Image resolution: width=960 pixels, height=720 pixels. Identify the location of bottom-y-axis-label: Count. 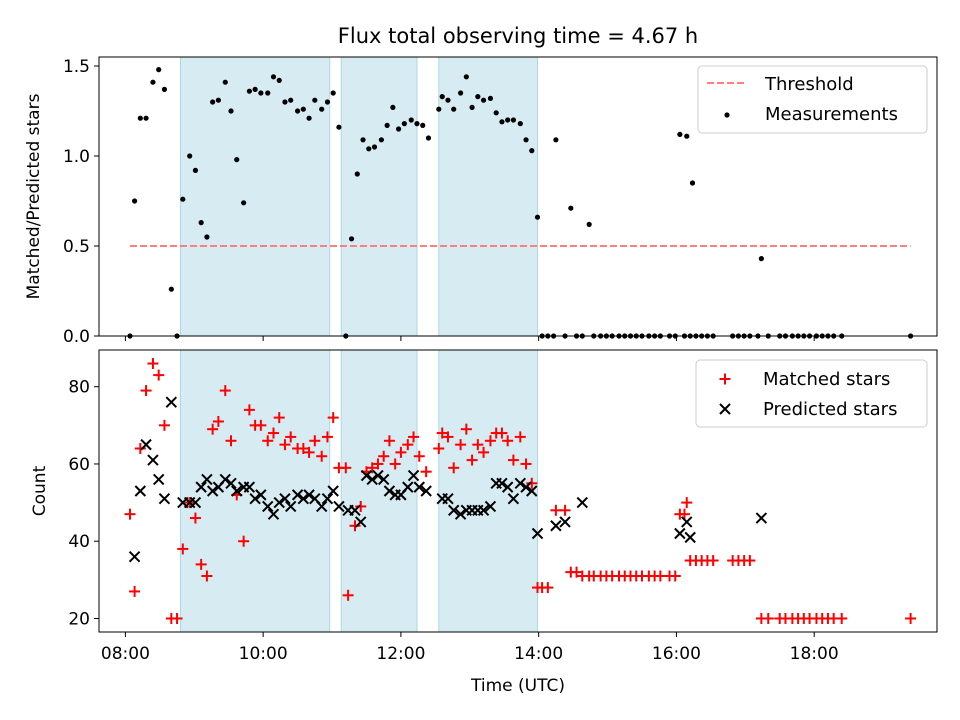
(40, 490).